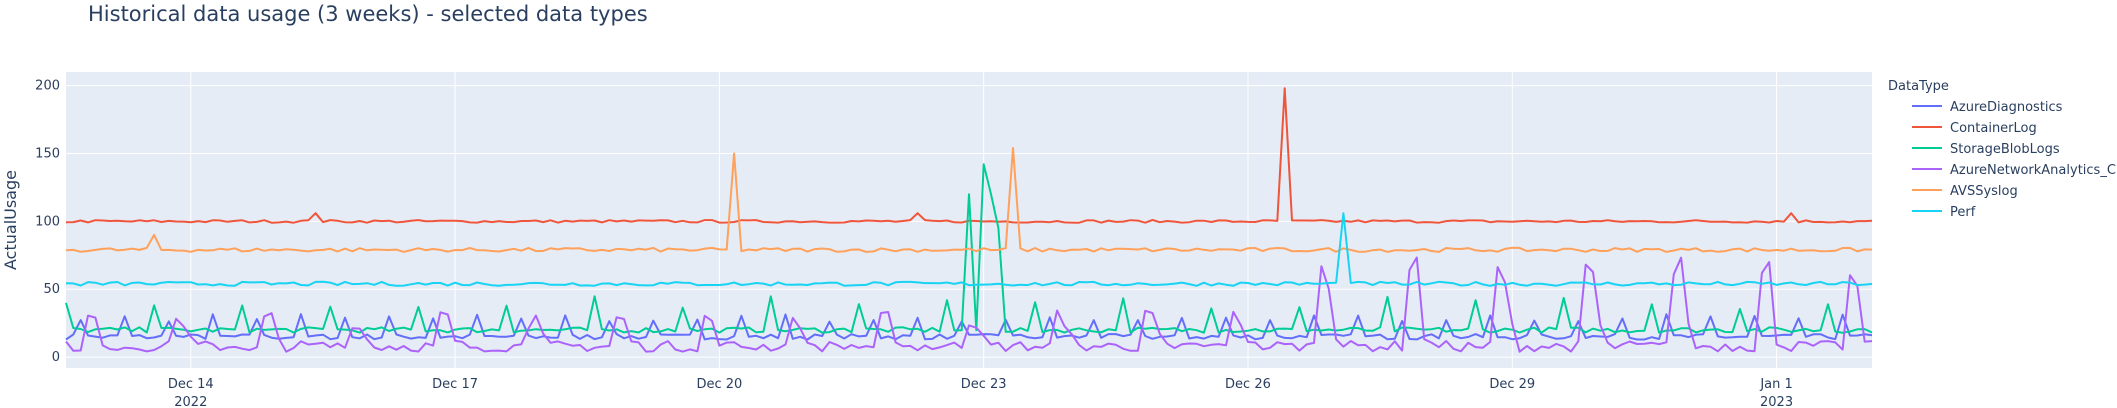 The height and width of the screenshot is (408, 2117). I want to click on y-axis-title: ActualUsage, so click(10, 220).